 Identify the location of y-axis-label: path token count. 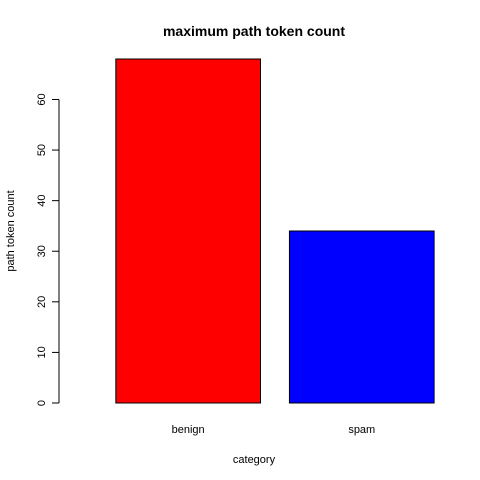
(11, 230).